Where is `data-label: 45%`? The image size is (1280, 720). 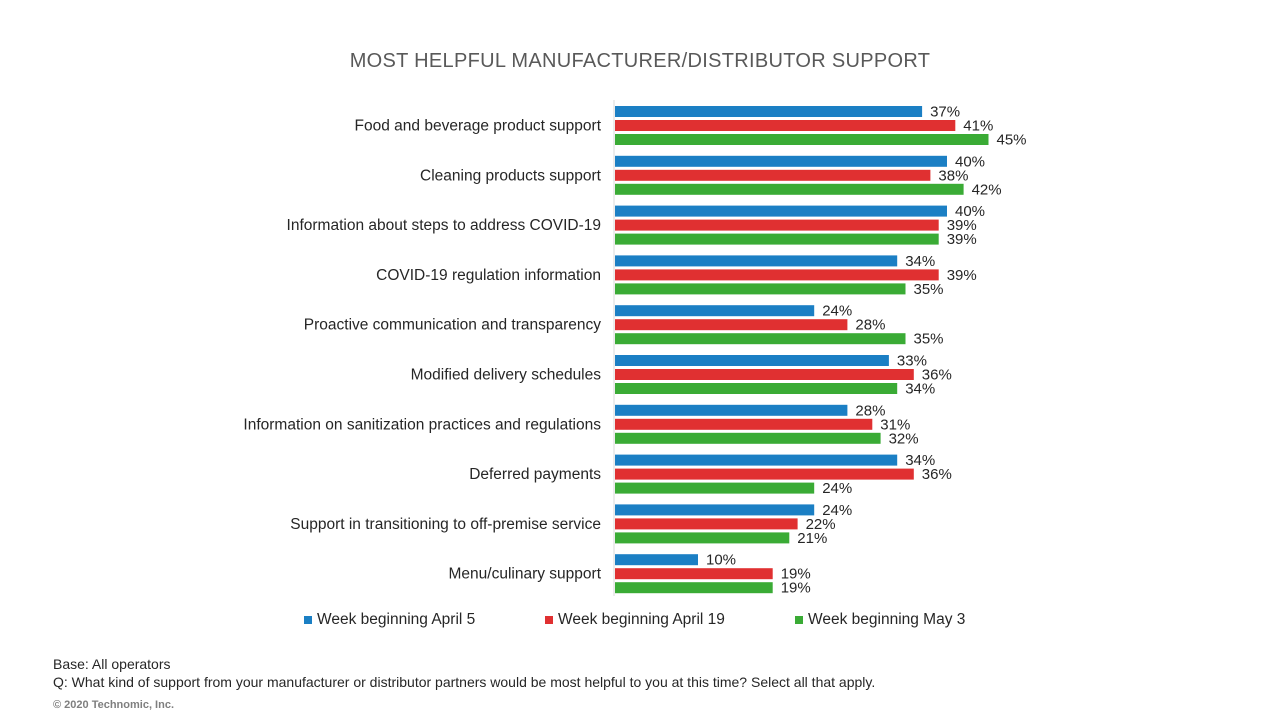 data-label: 45% is located at coordinates (1012, 140).